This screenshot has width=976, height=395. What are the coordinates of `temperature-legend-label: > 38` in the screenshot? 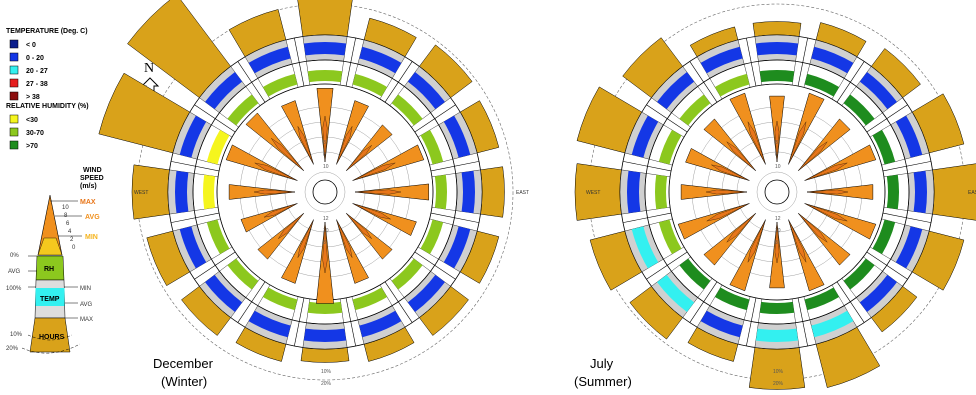 It's located at (33, 97).